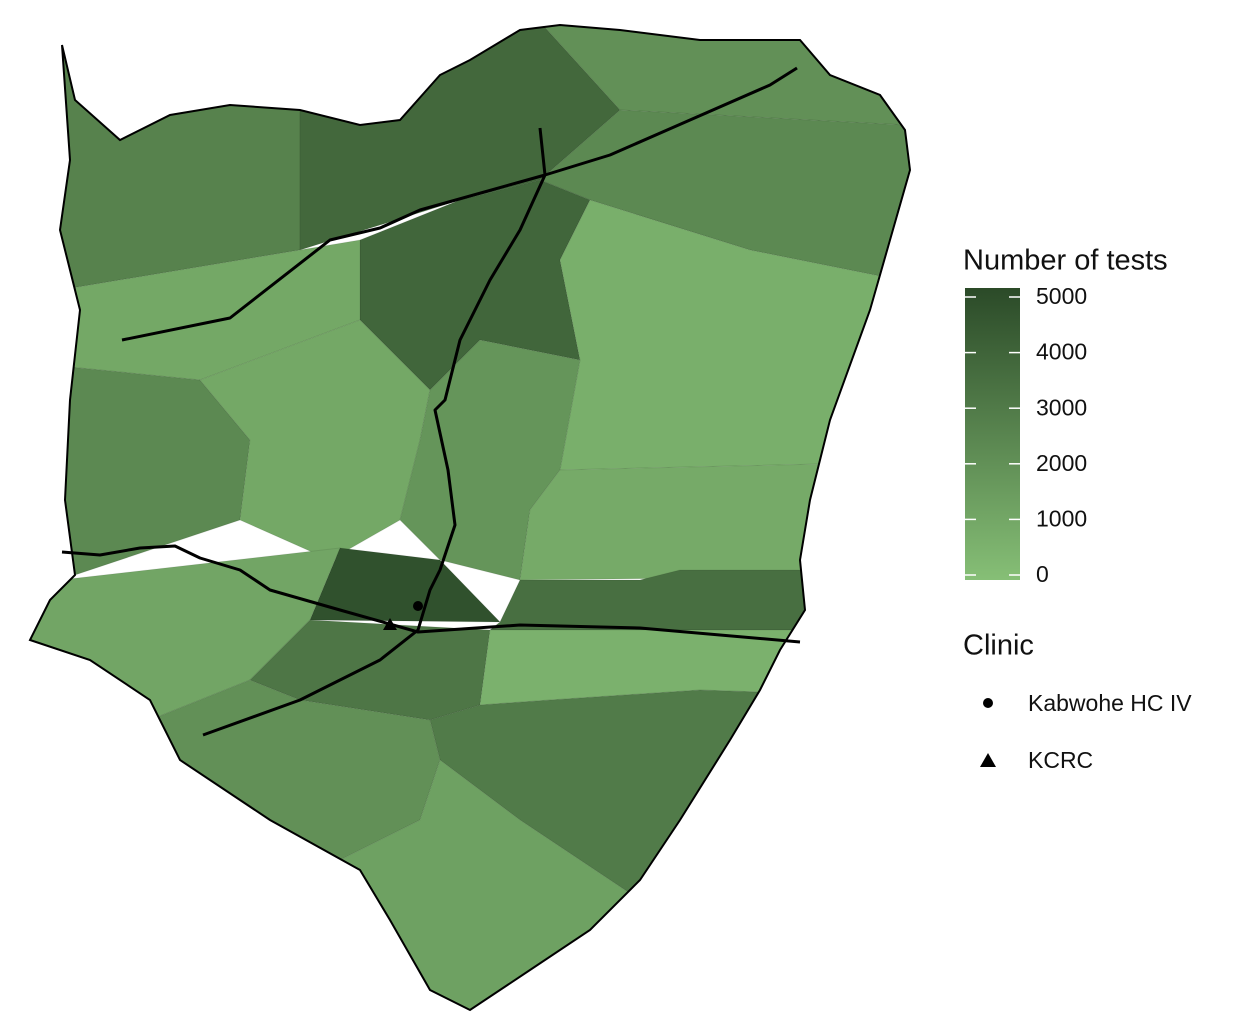 The image size is (1250, 1035). Describe the element at coordinates (1061, 407) in the screenshot. I see `colorbar-tick-label: 3000` at that location.